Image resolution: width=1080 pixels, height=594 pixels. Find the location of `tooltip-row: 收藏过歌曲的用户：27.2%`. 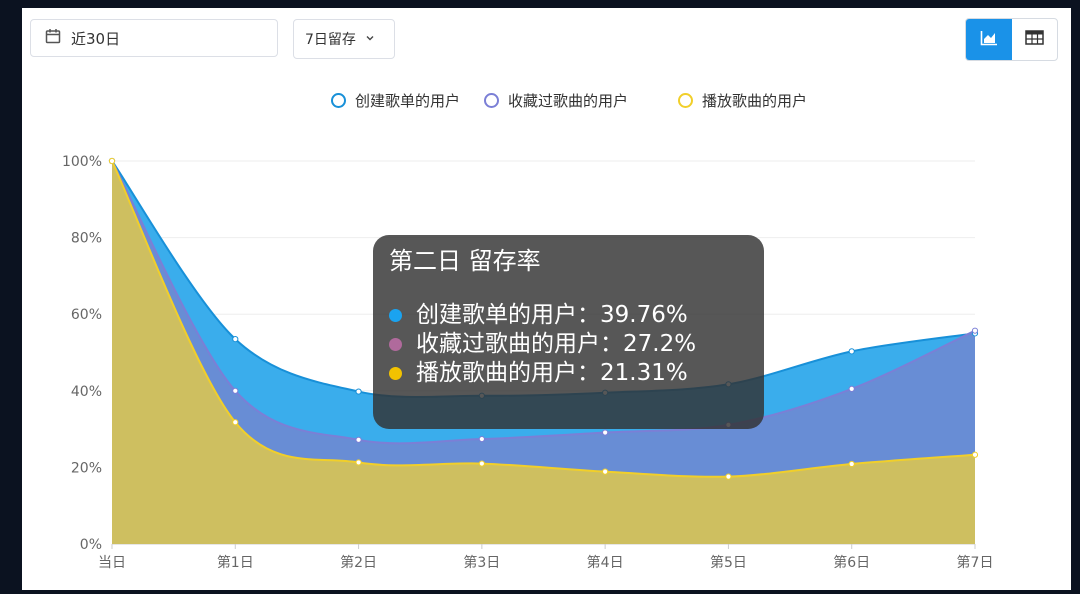

tooltip-row: 收藏过歌曲的用户：27.2% is located at coordinates (568, 344).